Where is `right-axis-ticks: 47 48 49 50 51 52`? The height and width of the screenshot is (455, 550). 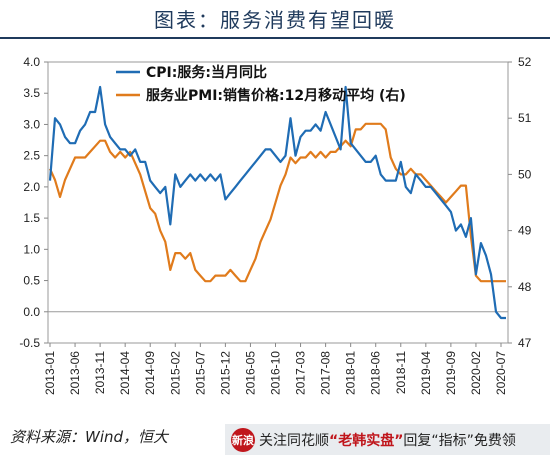
right-axis-ticks: 47 48 49 50 51 52 is located at coordinates (520, 202).